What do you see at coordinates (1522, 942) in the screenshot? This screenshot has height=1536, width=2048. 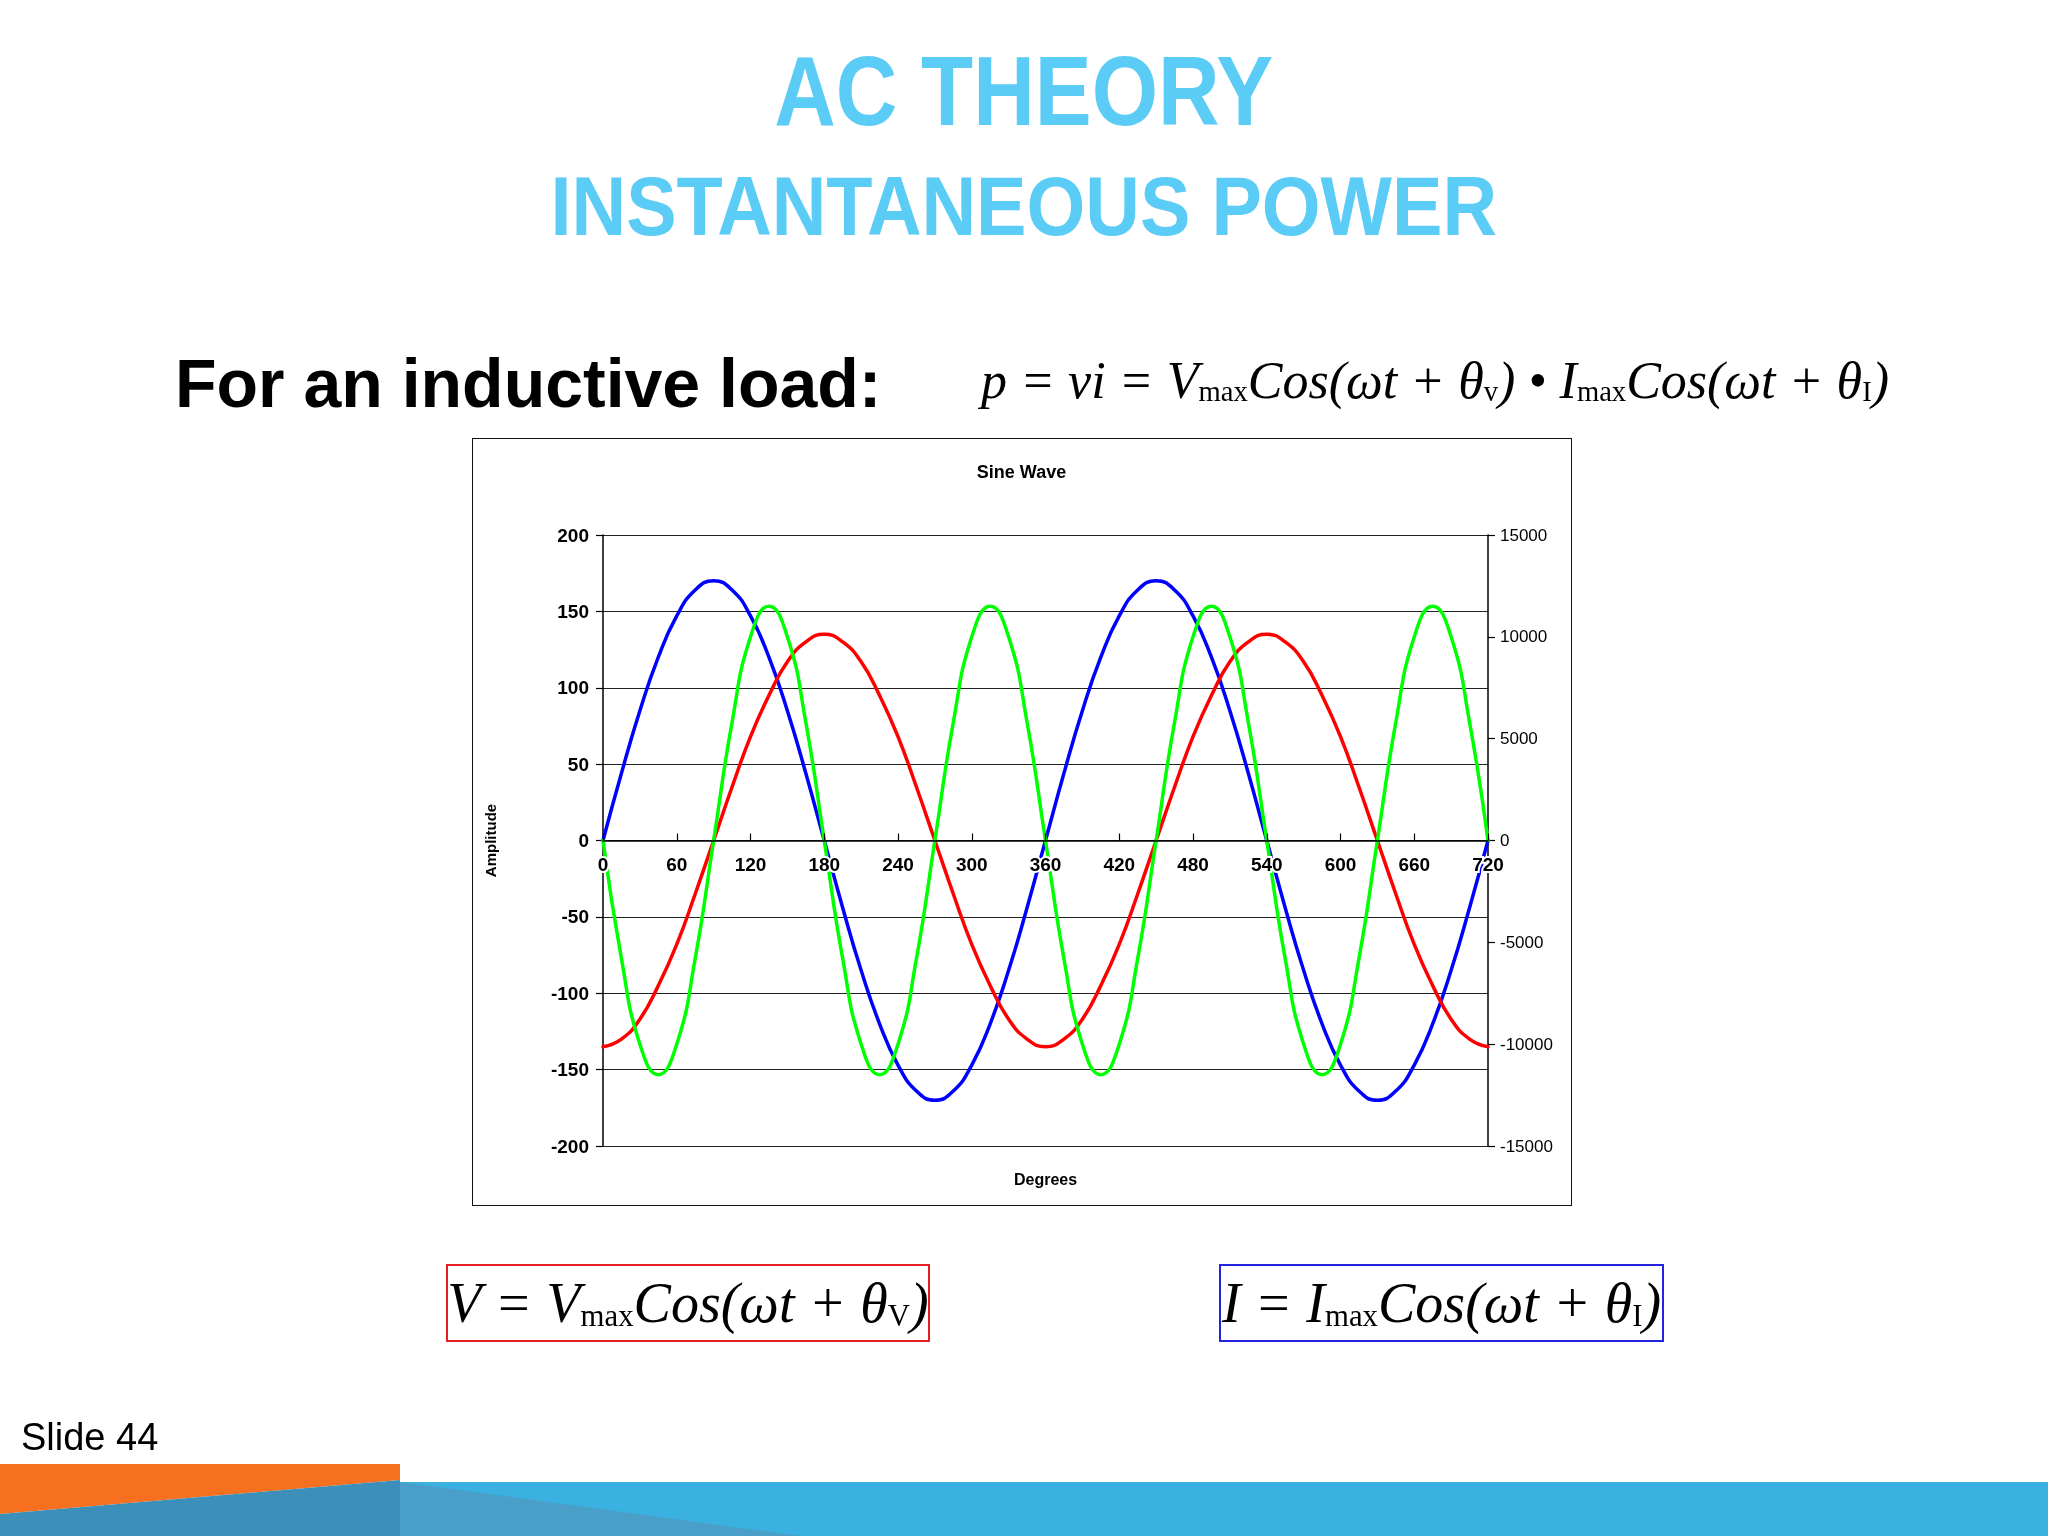 I see `y2-tick-label: -5000` at bounding box center [1522, 942].